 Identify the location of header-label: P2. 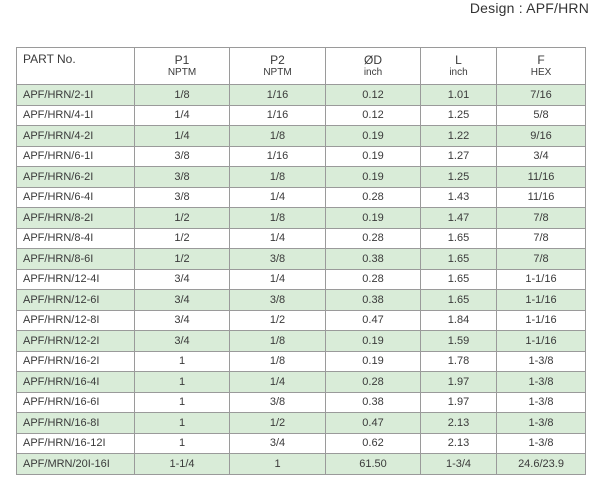
(277, 60).